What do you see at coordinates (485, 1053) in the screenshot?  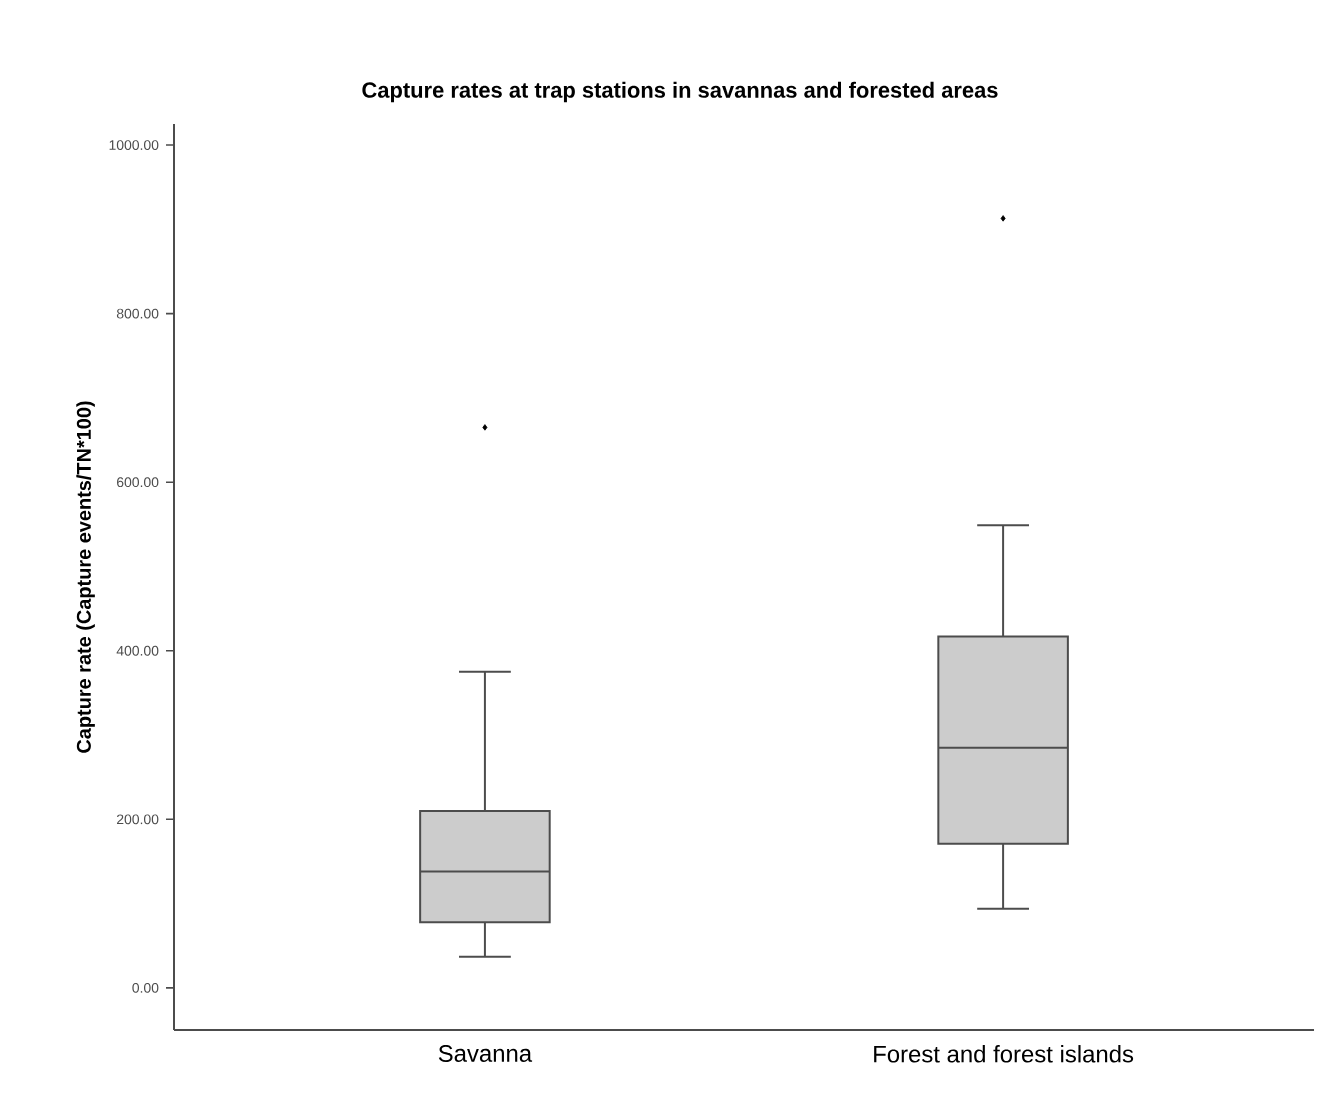 I see `x-tick-label: Savanna` at bounding box center [485, 1053].